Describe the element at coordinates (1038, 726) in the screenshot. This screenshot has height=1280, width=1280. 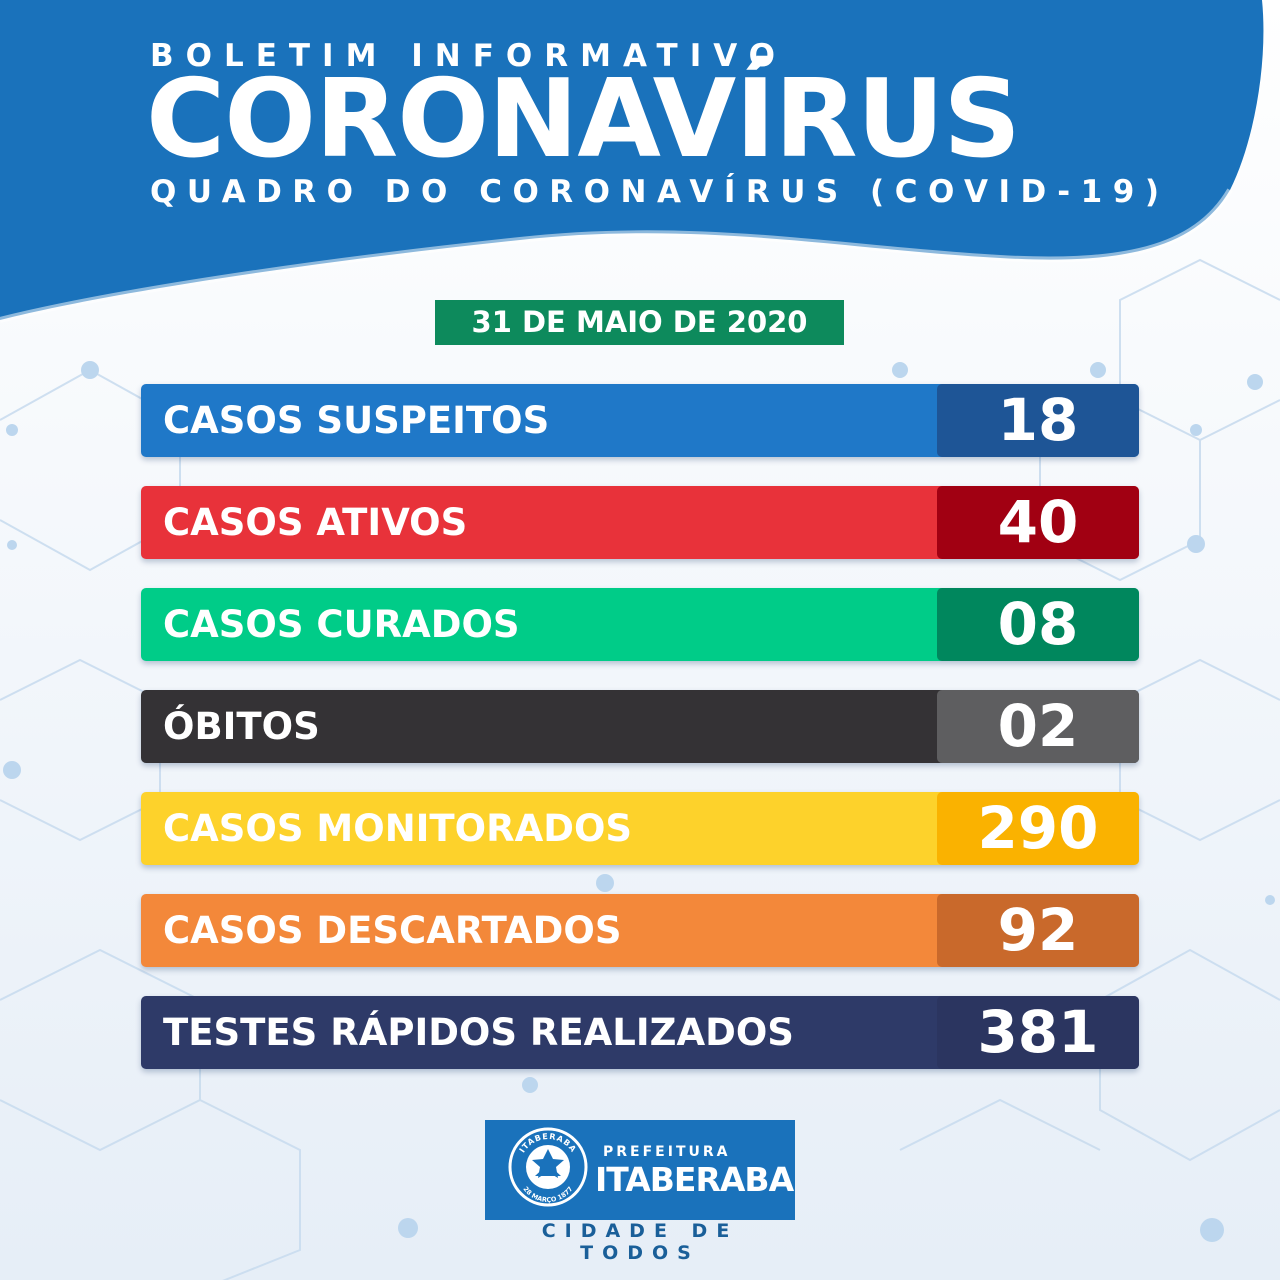
I see `stat-value: 02` at that location.